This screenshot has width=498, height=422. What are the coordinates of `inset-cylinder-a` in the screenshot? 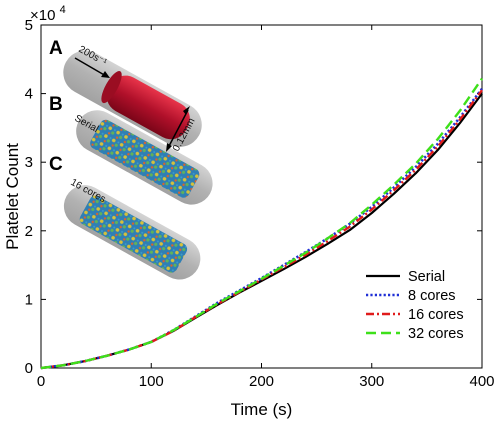 It's located at (132, 98).